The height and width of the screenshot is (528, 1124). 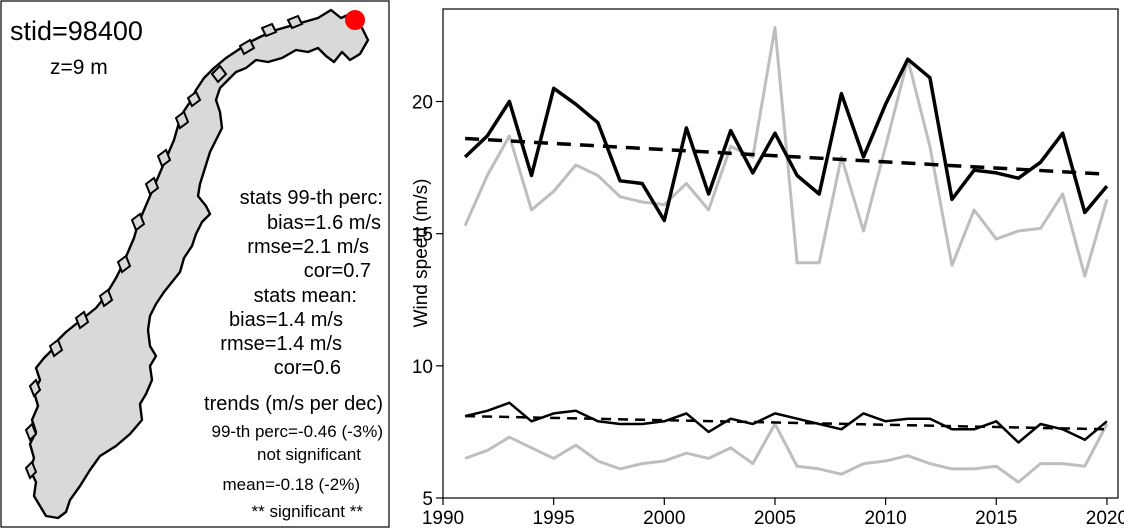 I want to click on x-tick-label: 1990, so click(x=443, y=518).